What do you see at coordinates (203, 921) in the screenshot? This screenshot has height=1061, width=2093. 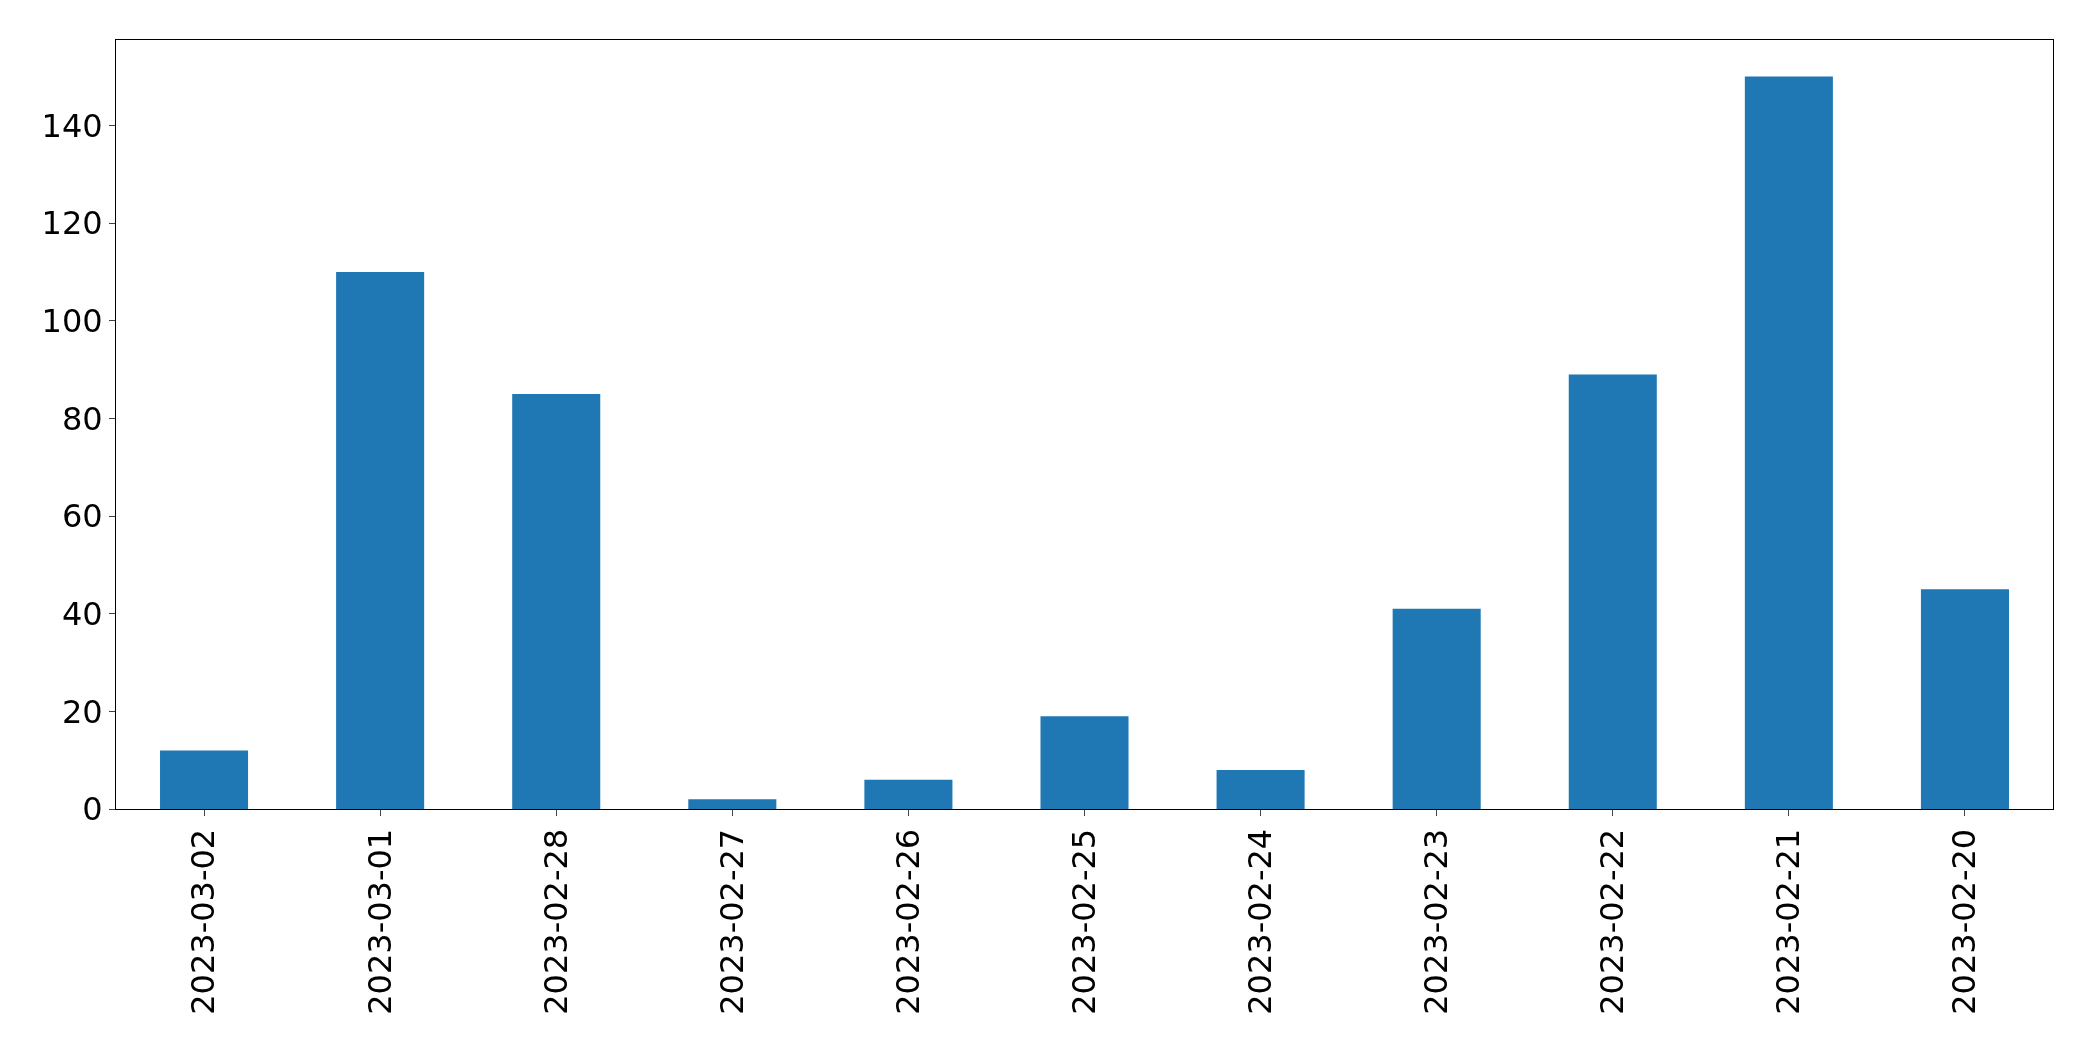 I see `x-tick-label: 2023-03-02` at bounding box center [203, 921].